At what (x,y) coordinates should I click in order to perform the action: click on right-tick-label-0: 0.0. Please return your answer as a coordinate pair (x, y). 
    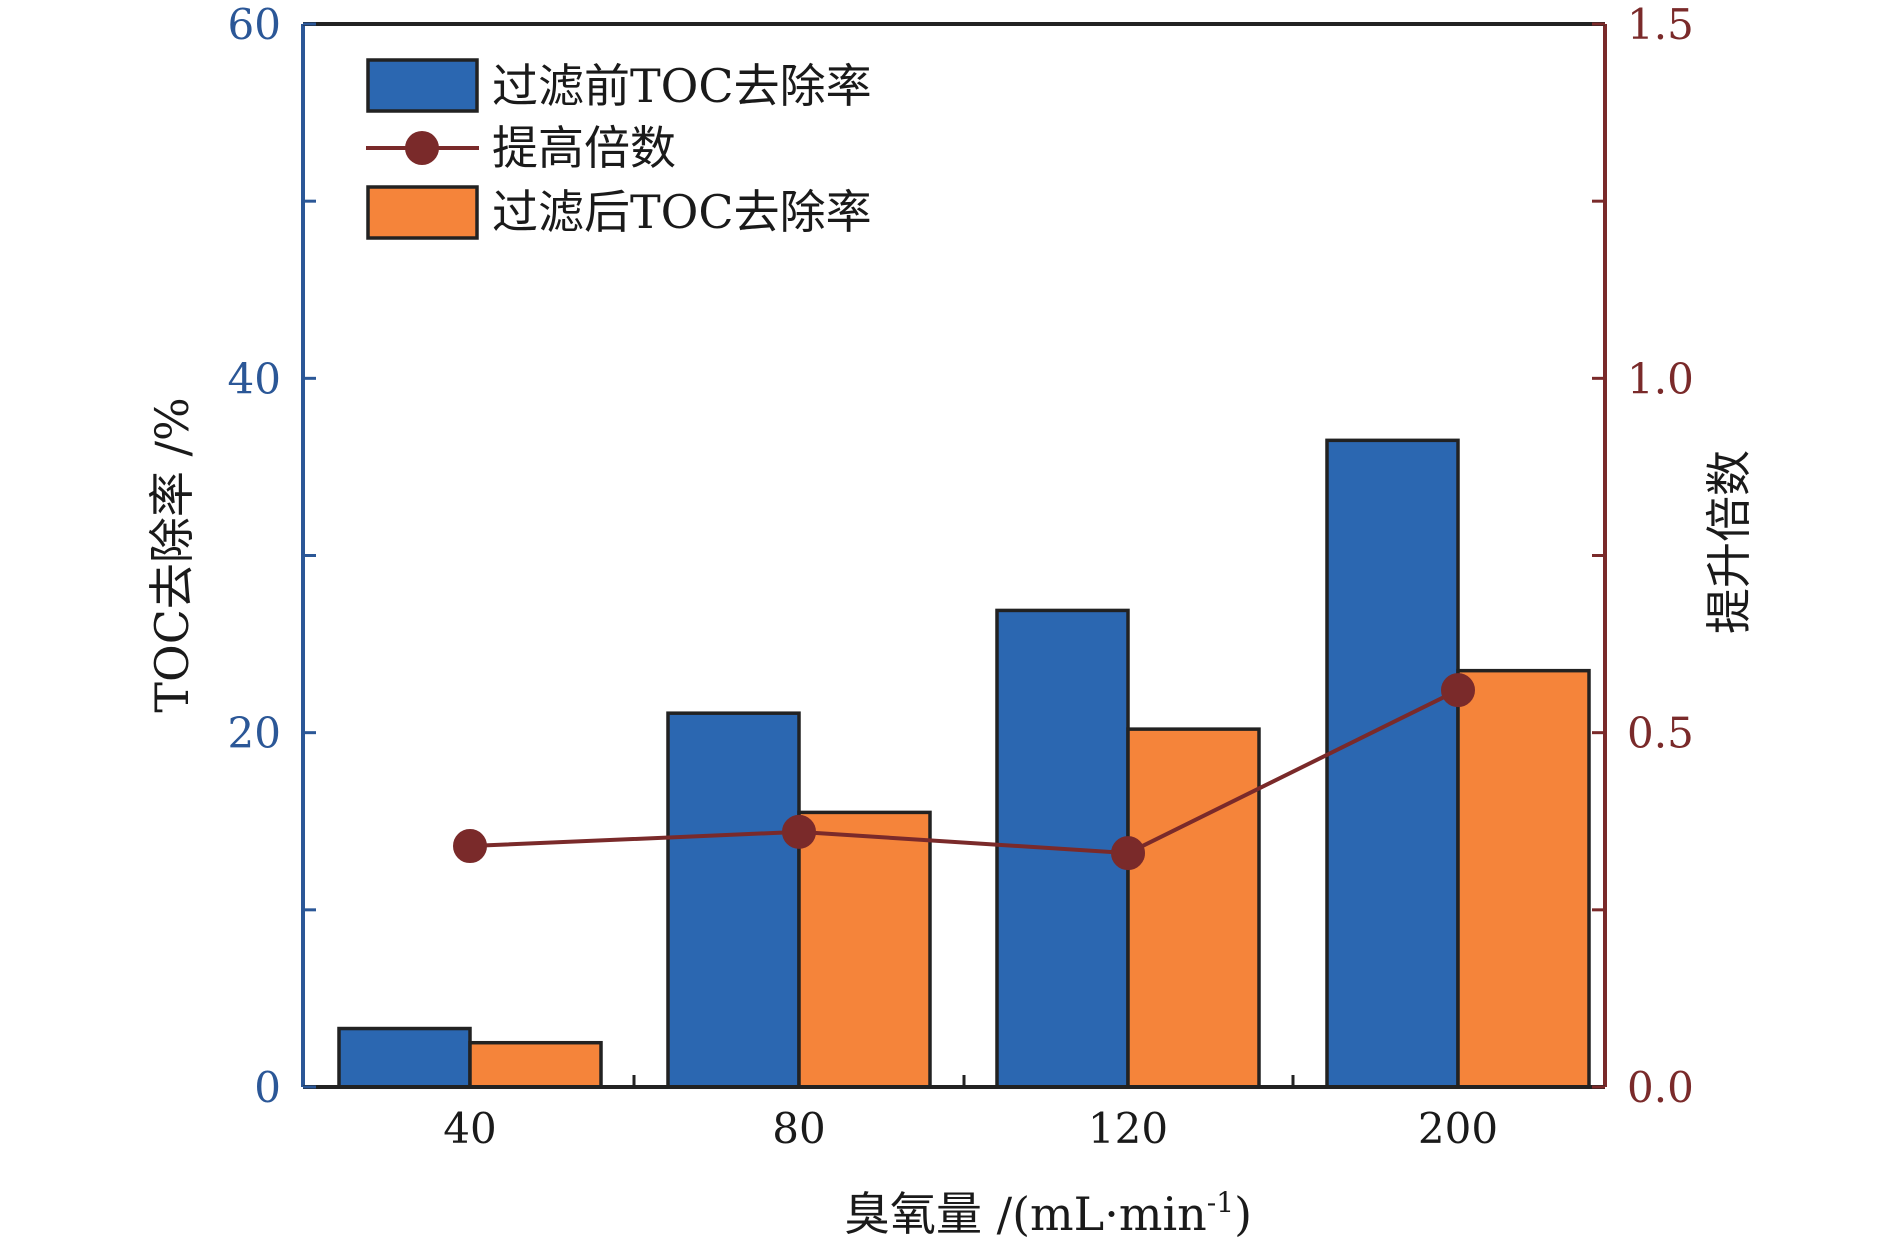
    Looking at the image, I should click on (1660, 1087).